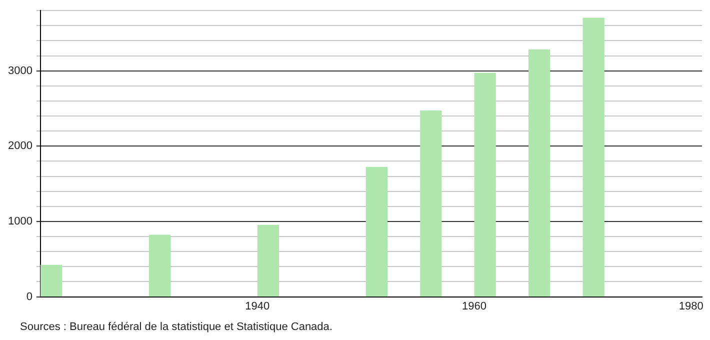  What do you see at coordinates (20, 70) in the screenshot?
I see `y-tick-label: 3000` at bounding box center [20, 70].